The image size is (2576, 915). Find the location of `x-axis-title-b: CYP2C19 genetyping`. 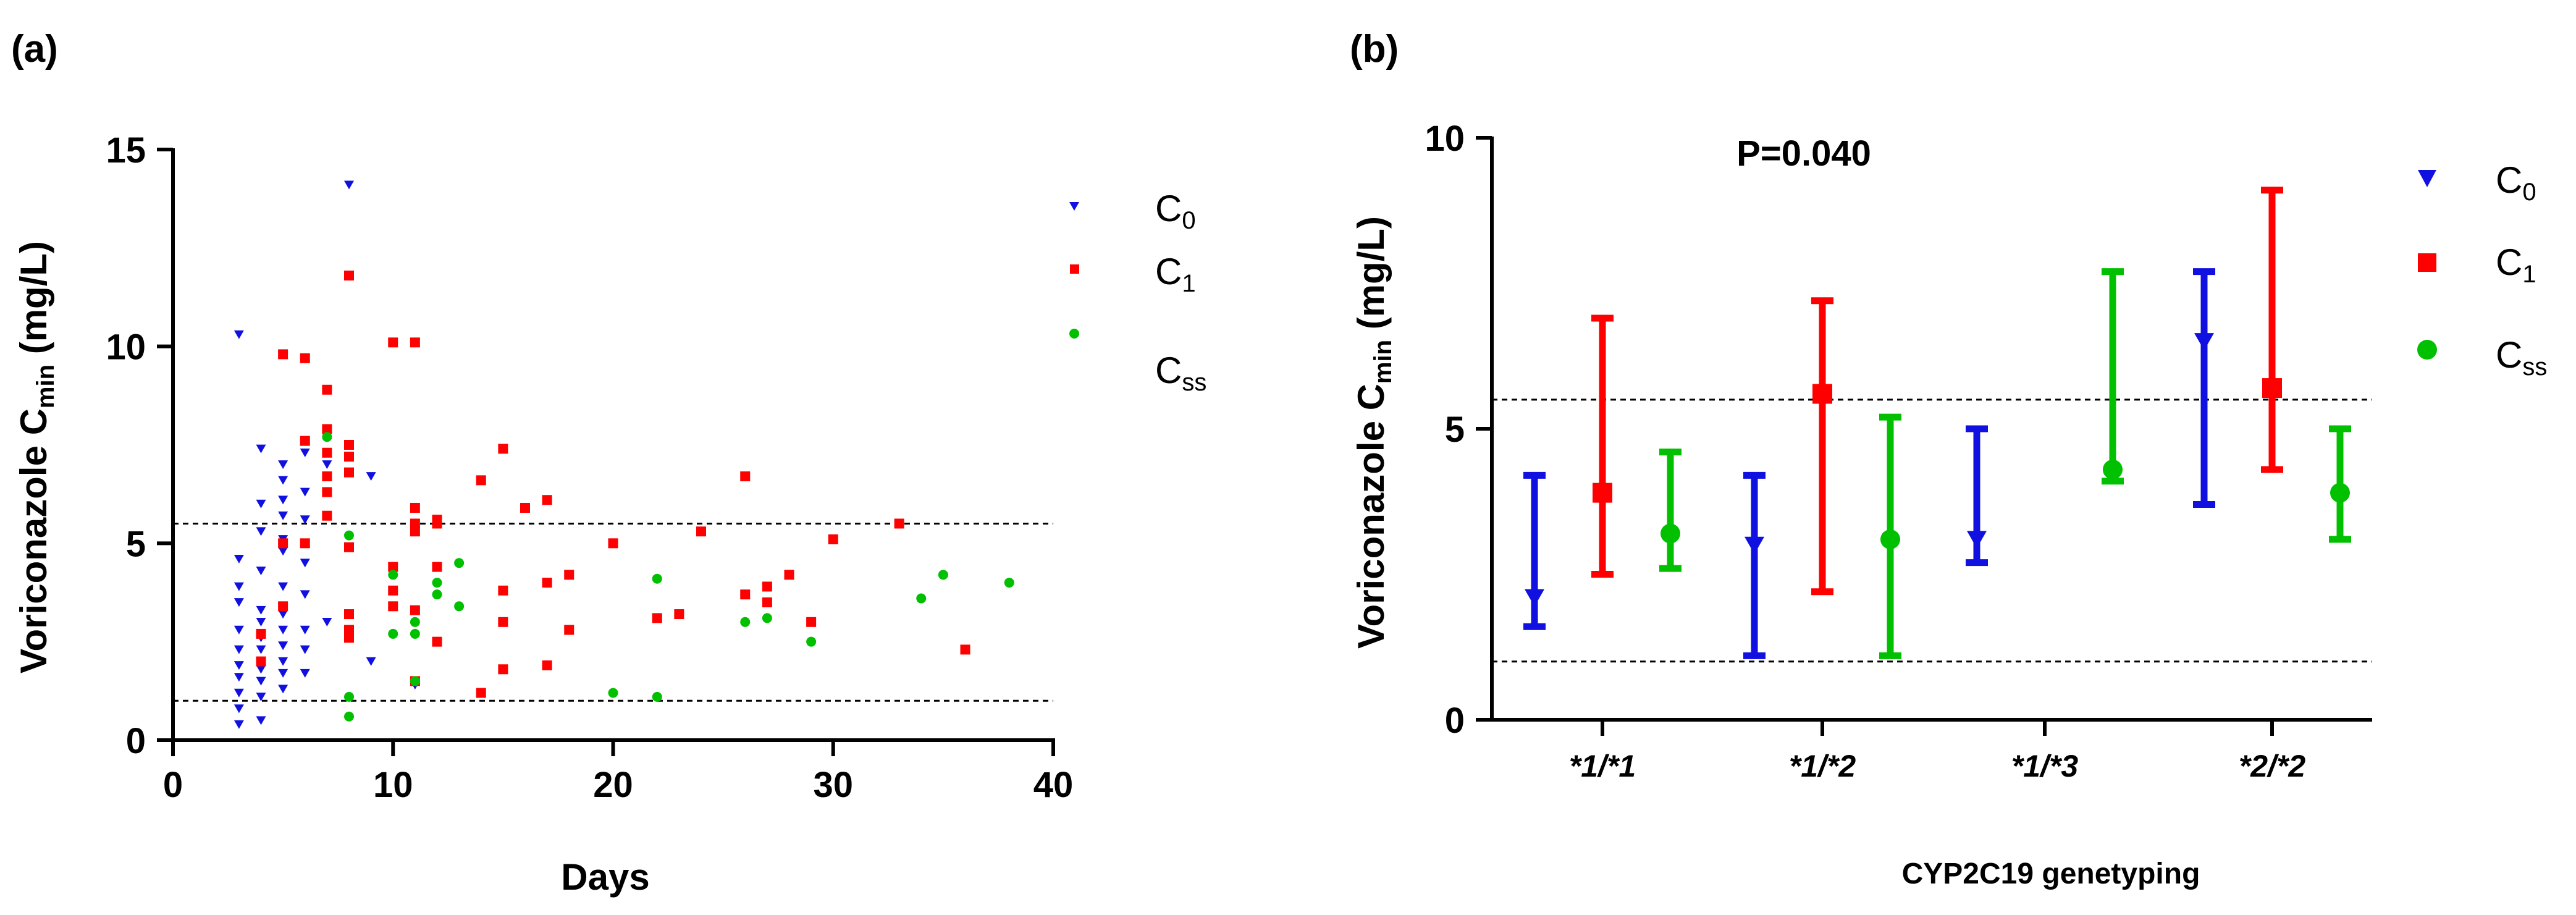

x-axis-title-b: CYP2C19 genetyping is located at coordinates (2051, 874).